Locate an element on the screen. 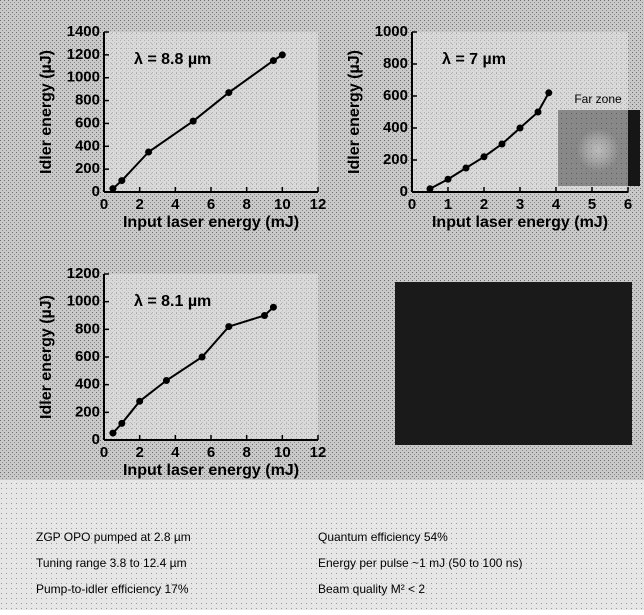  x-tick-label: 5 is located at coordinates (592, 204).